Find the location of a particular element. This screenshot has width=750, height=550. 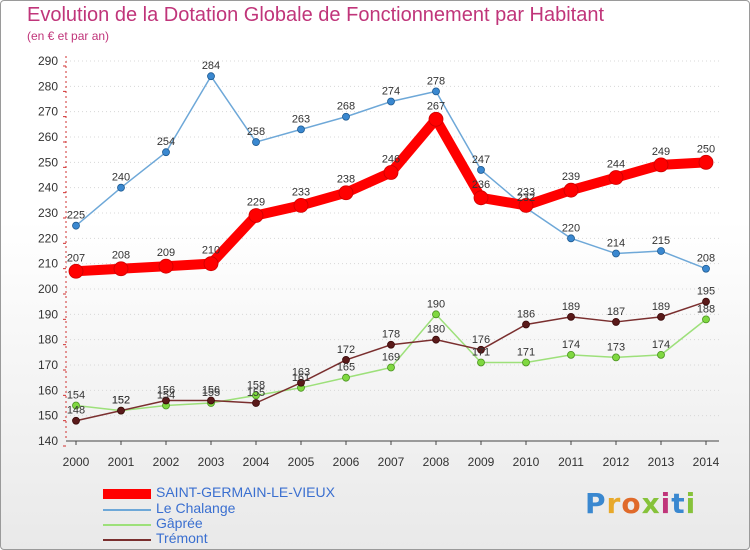

data-label: 239 is located at coordinates (571, 177).